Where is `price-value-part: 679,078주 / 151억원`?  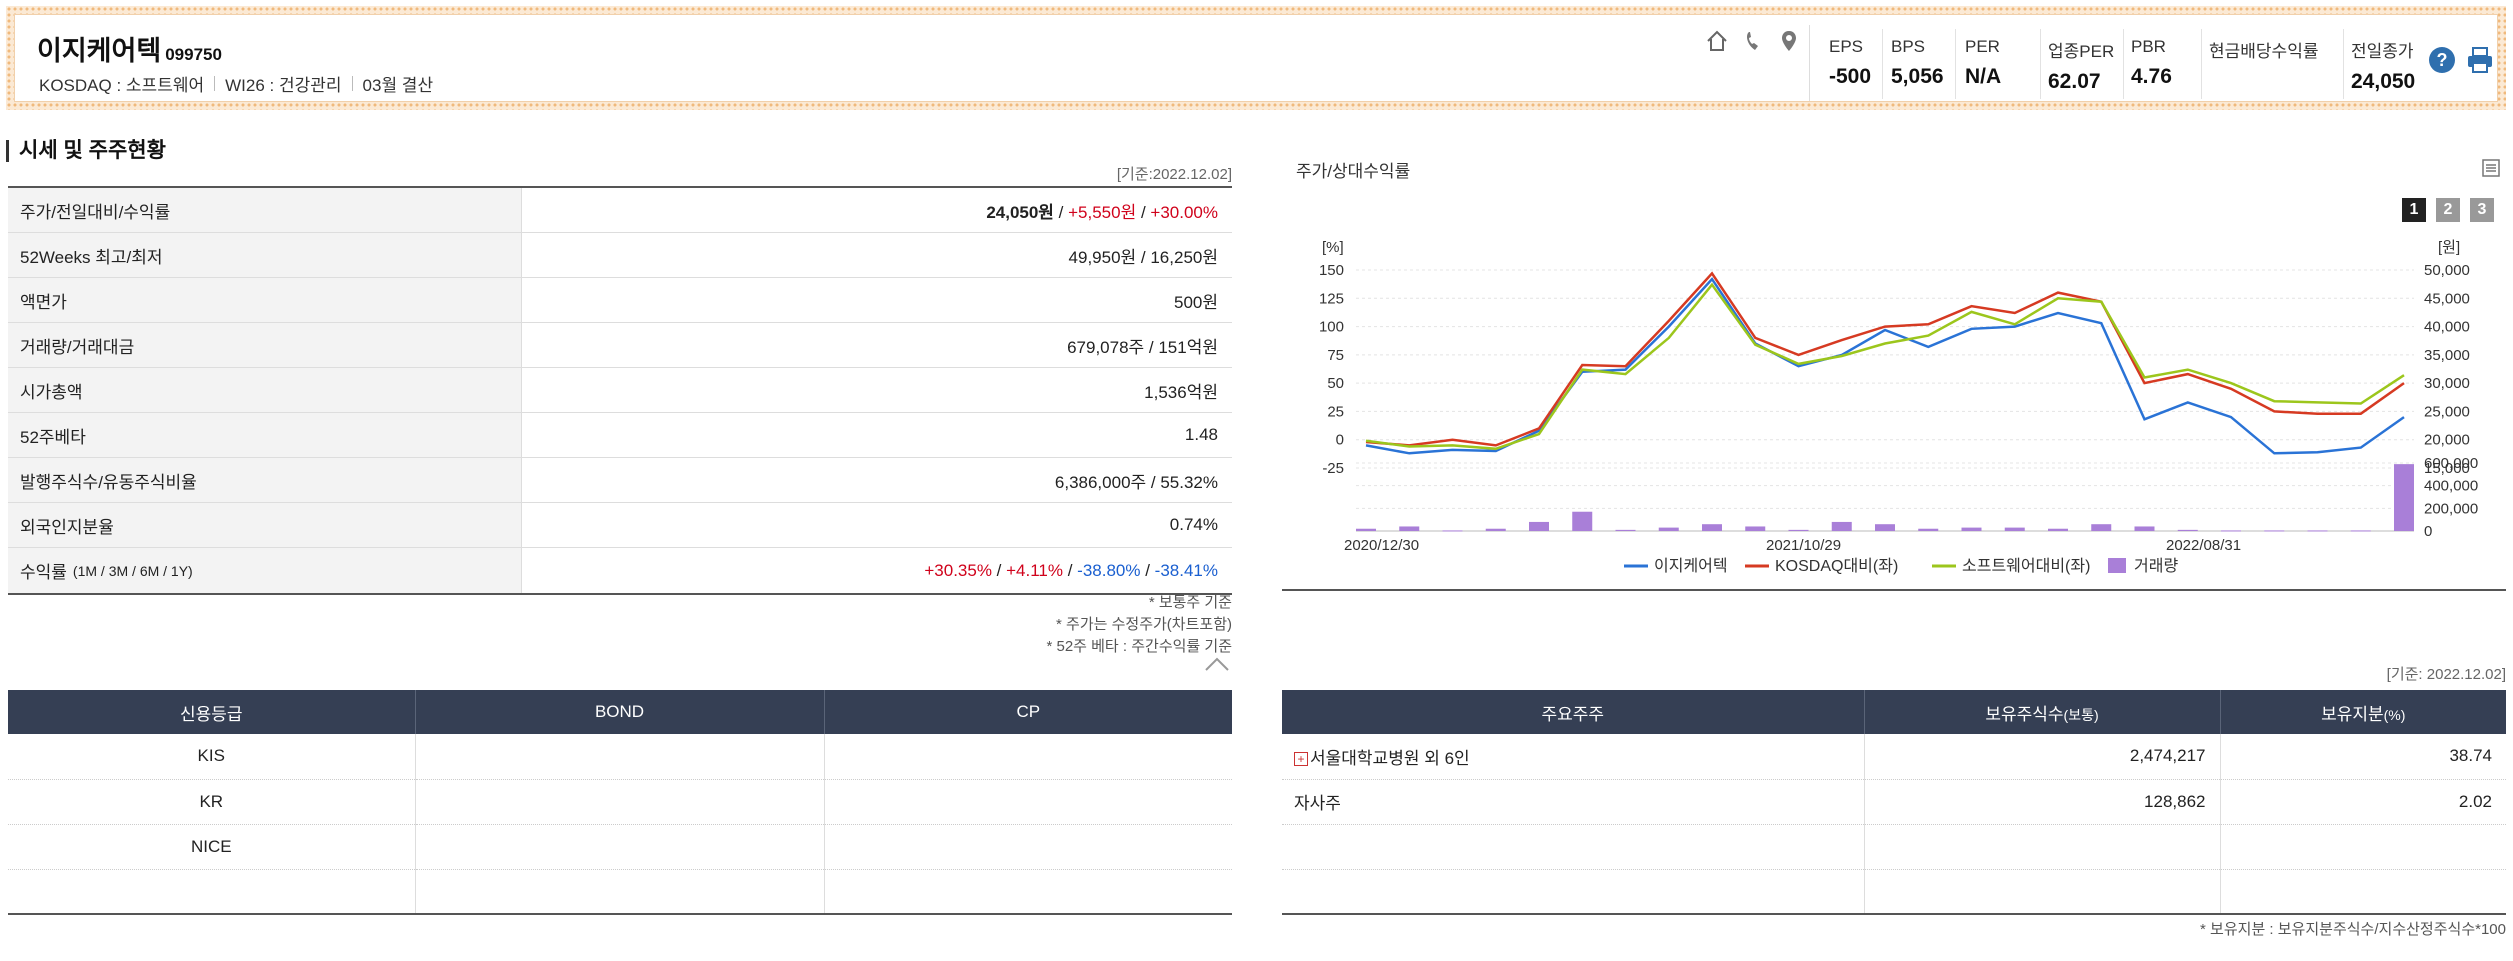 price-value-part: 679,078주 / 151억원 is located at coordinates (1142, 347).